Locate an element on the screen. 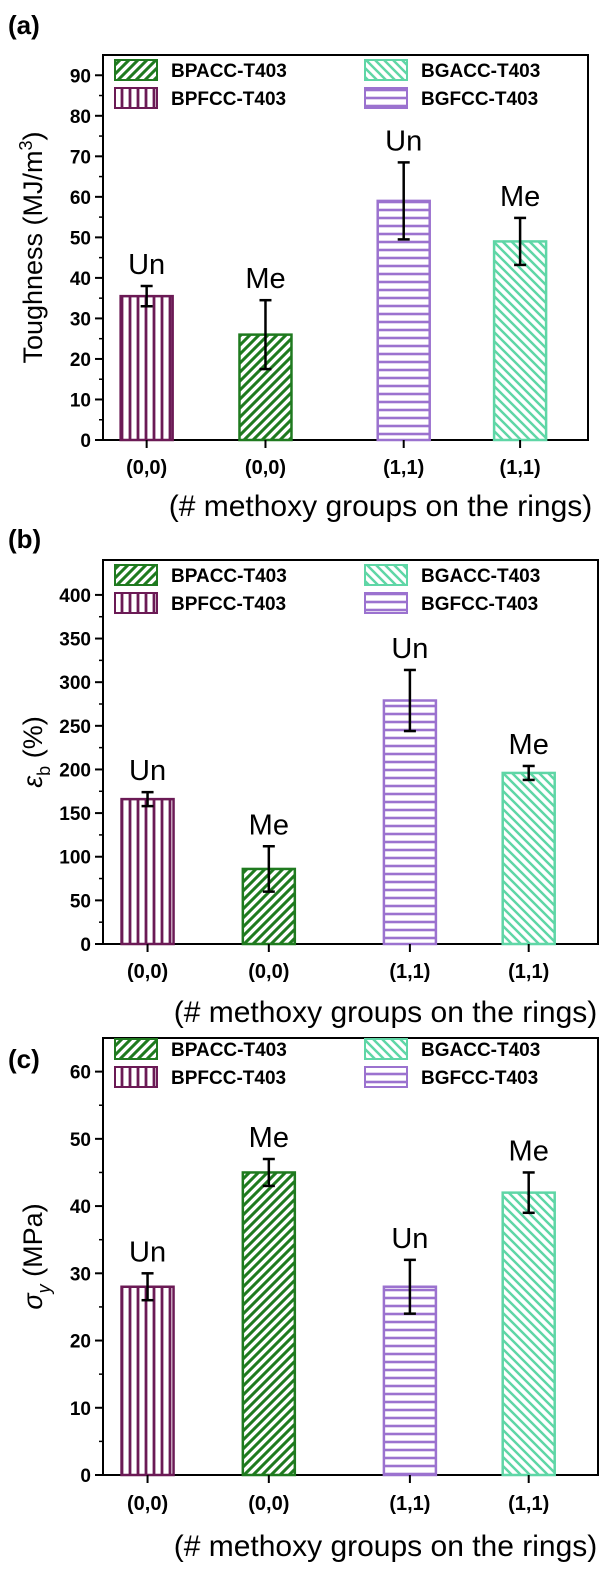 This screenshot has height=1591, width=615. y-tick-label: 400 is located at coordinates (75, 596).